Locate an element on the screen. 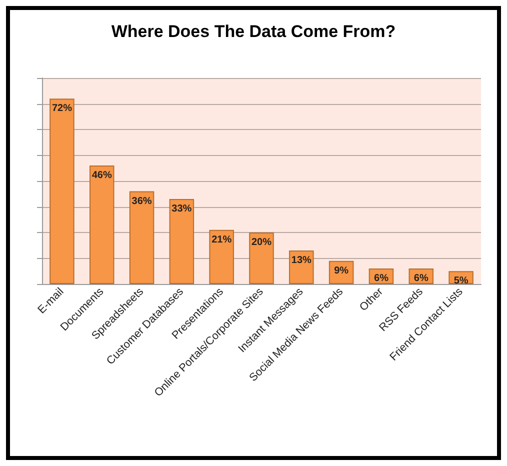 The height and width of the screenshot is (466, 507). data-label: 72% is located at coordinates (62, 108).